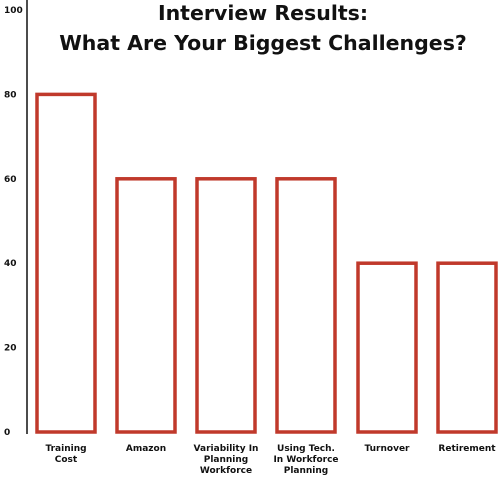  I want to click on x-category-label: Variability In Planning Workforce, so click(226, 460).